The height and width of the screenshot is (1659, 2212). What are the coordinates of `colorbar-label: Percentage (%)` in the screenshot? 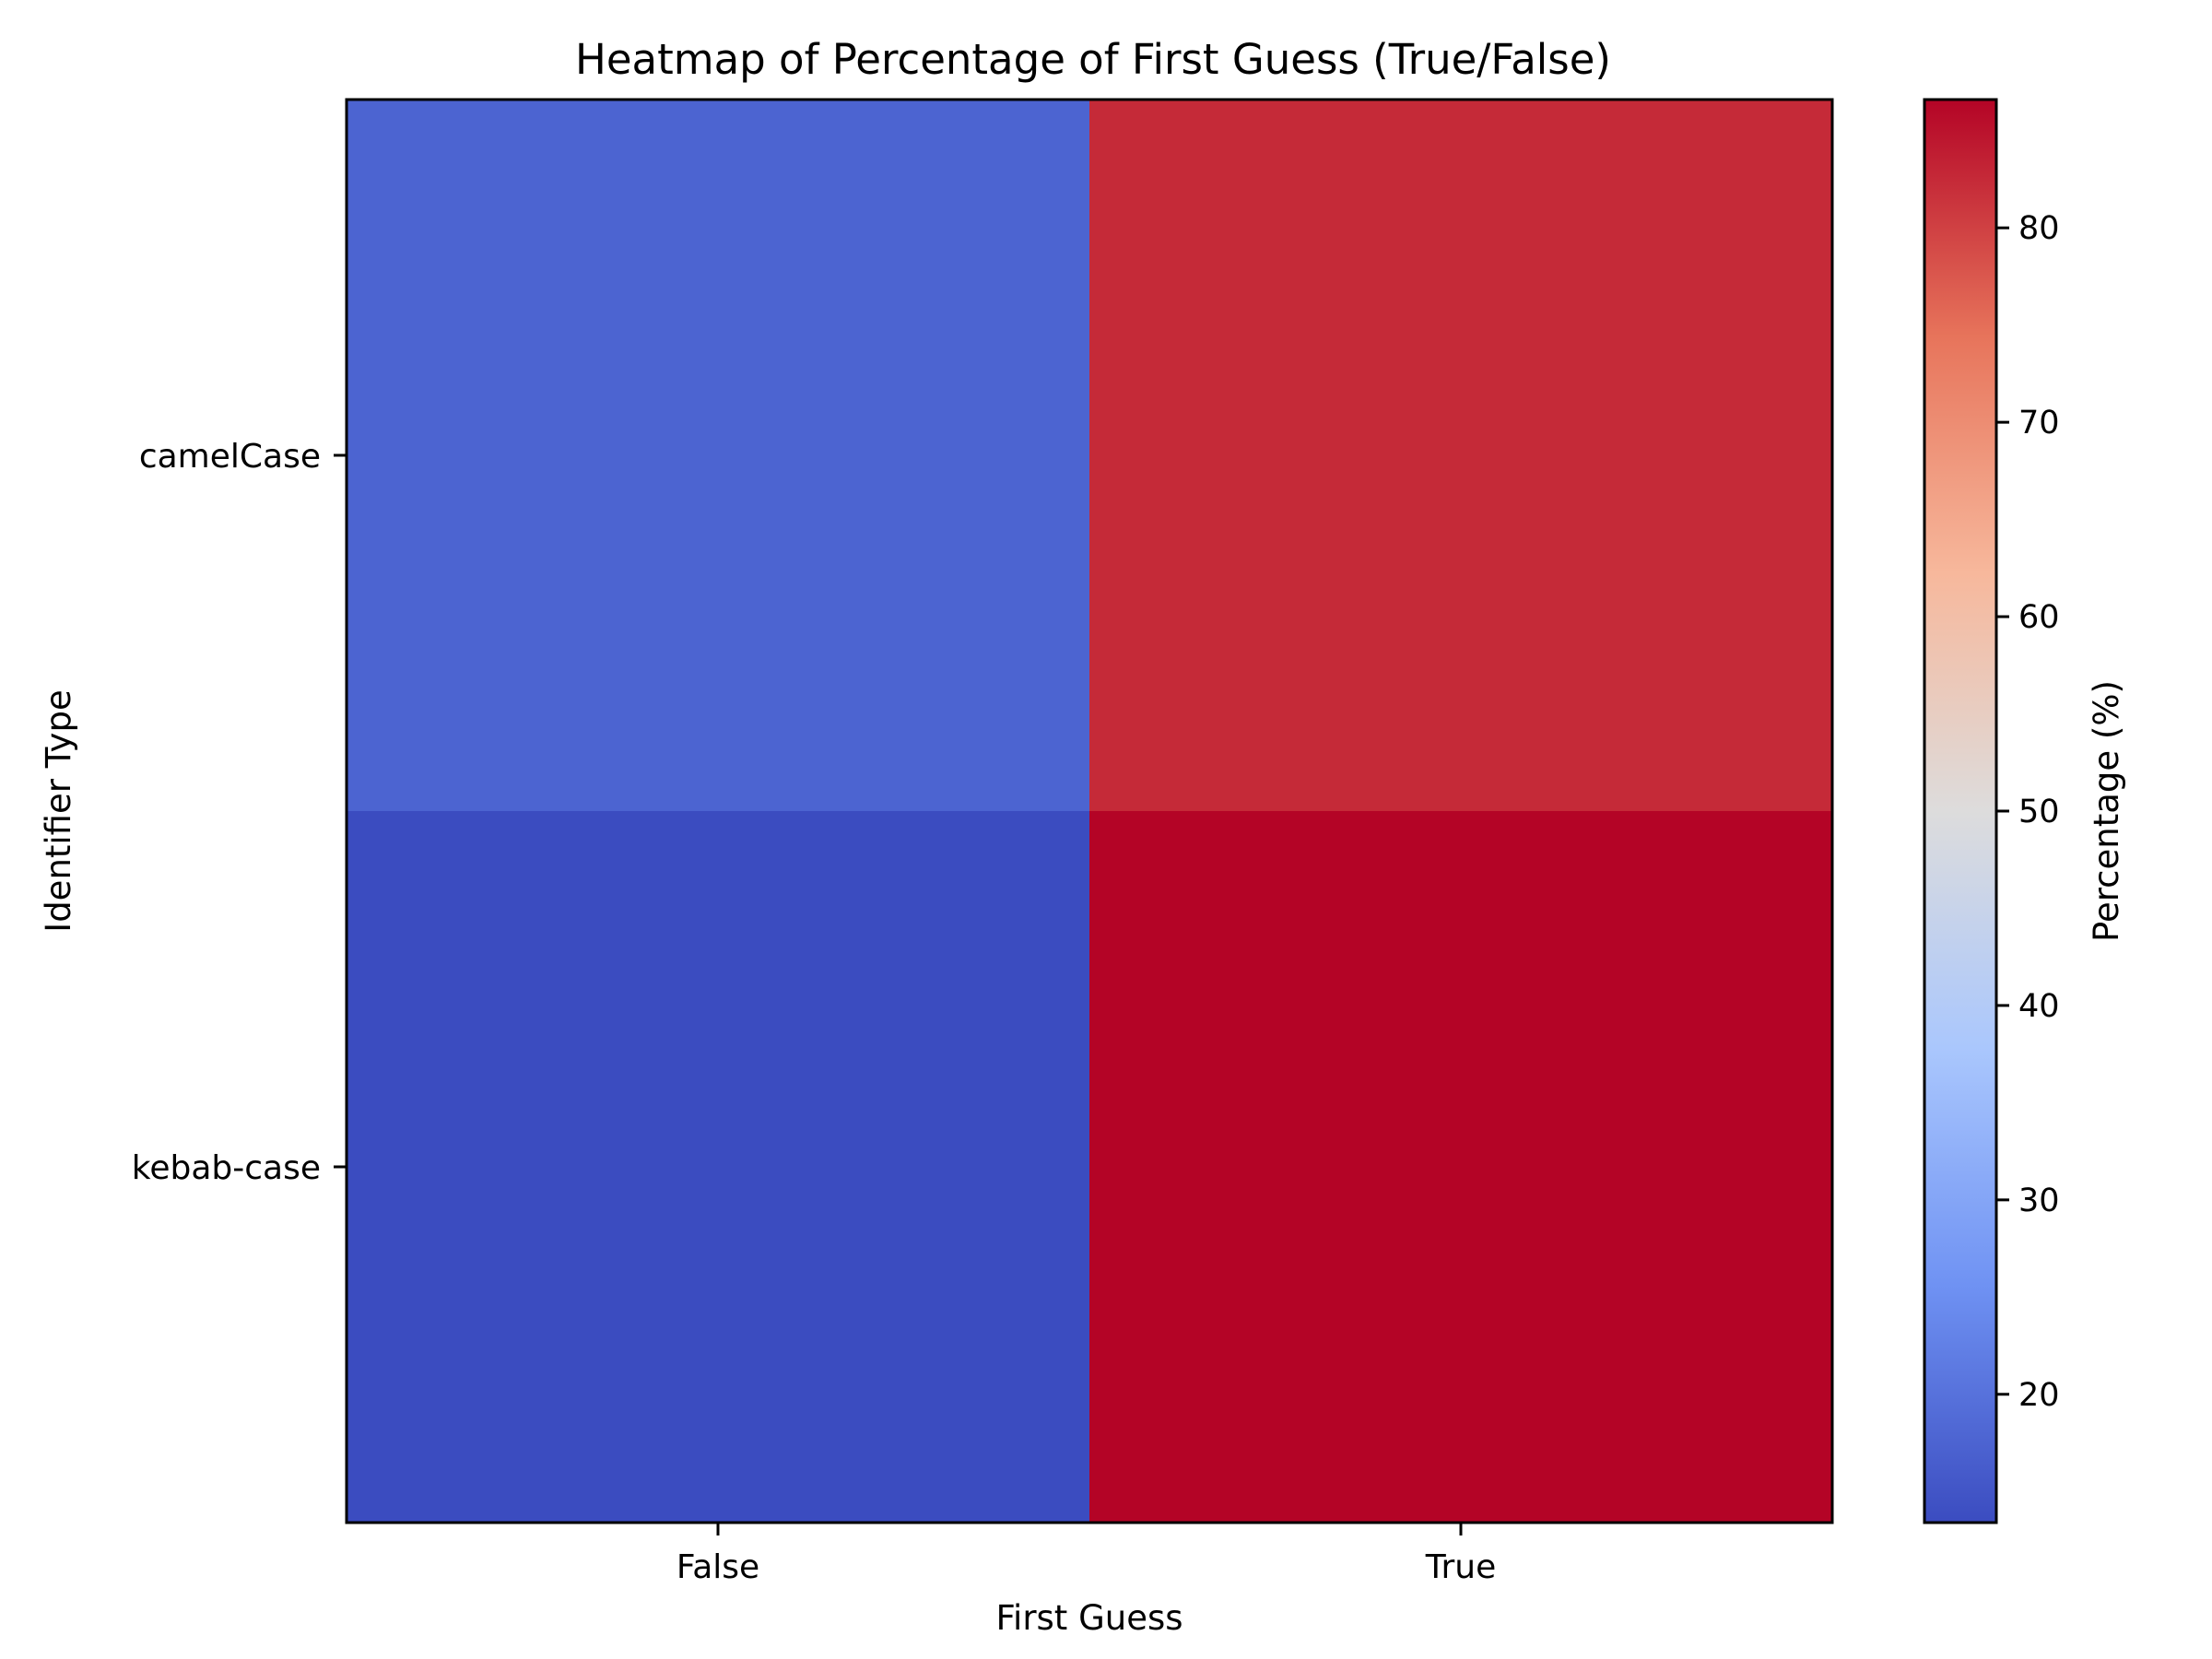 It's located at (2106, 811).